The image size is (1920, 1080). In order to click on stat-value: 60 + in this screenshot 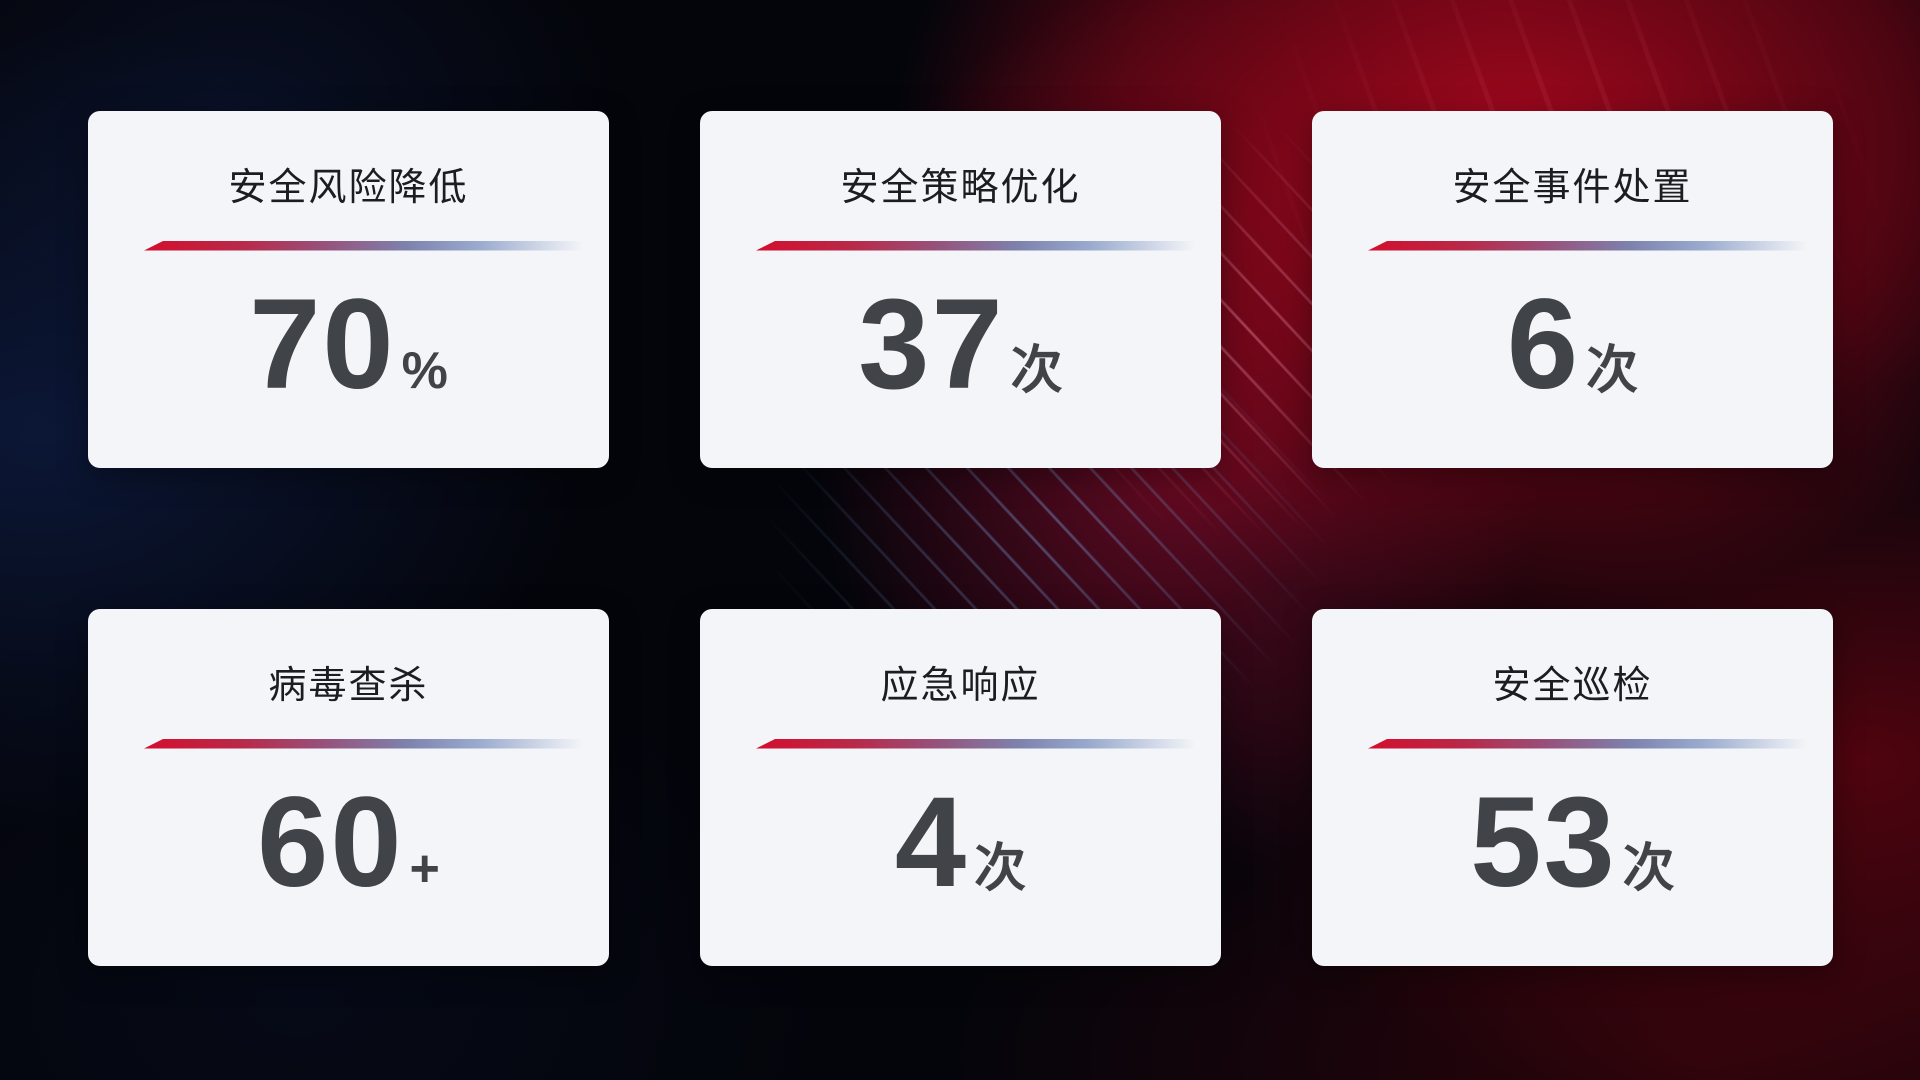, I will do `click(348, 842)`.